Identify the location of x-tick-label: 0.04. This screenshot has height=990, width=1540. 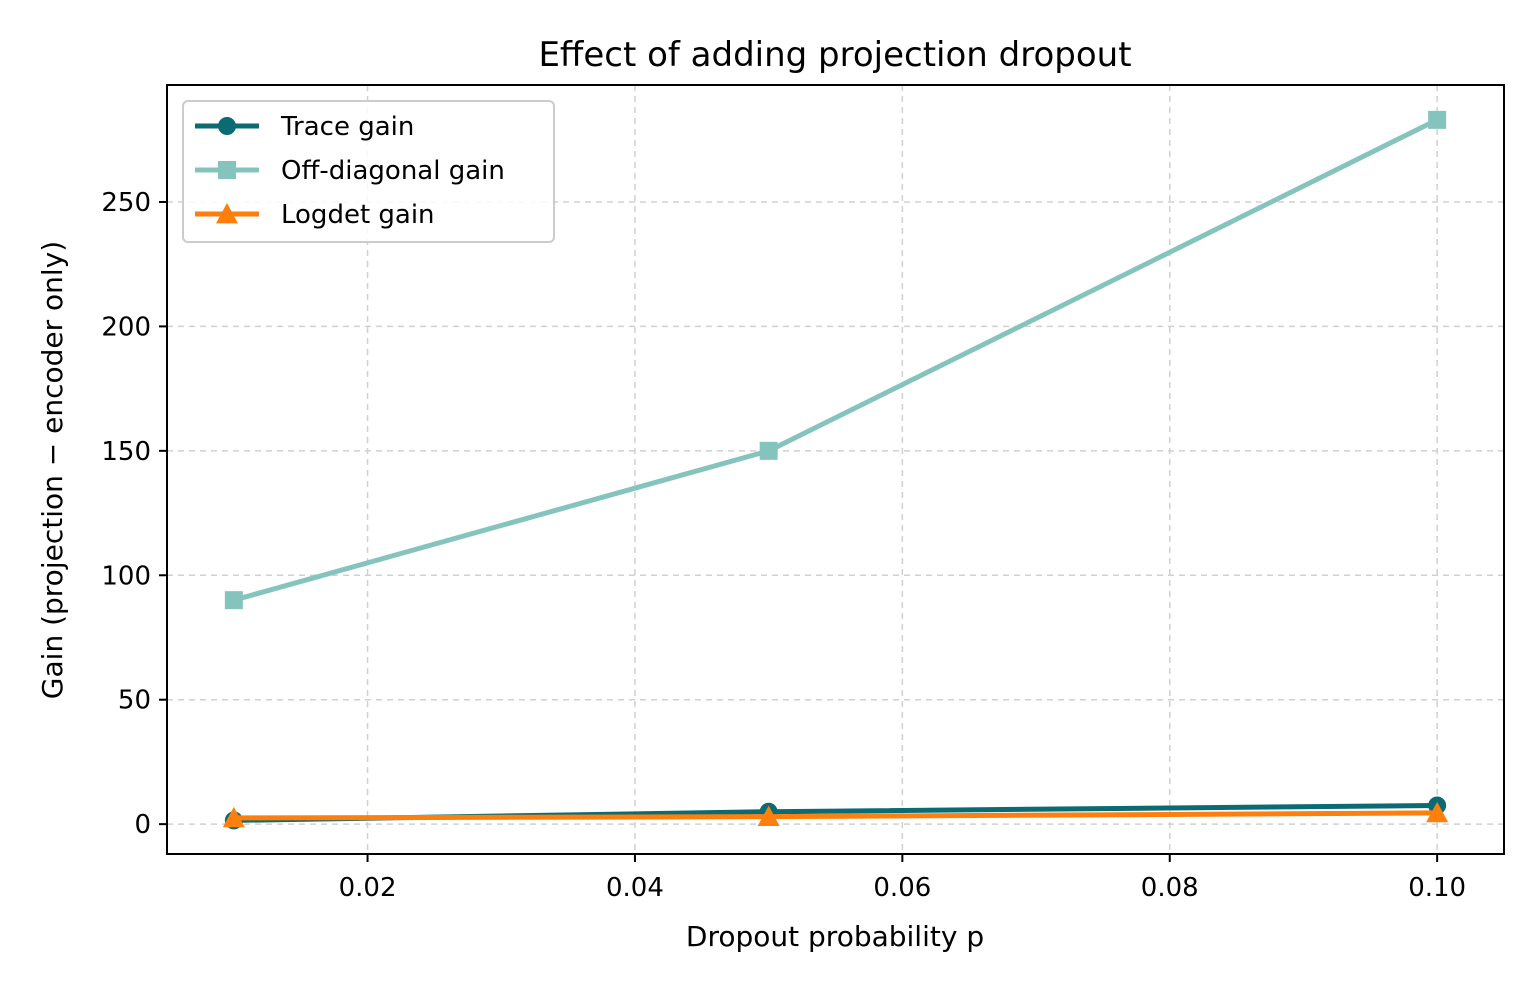
(635, 888).